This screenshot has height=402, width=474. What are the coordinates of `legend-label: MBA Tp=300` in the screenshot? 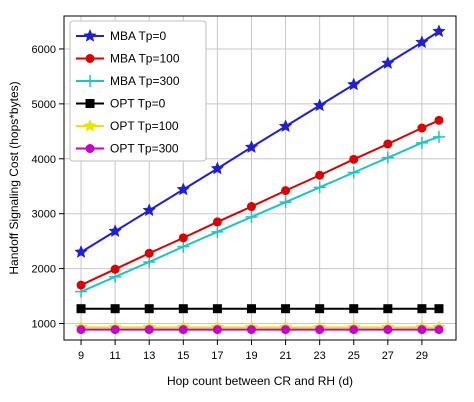 It's located at (145, 81).